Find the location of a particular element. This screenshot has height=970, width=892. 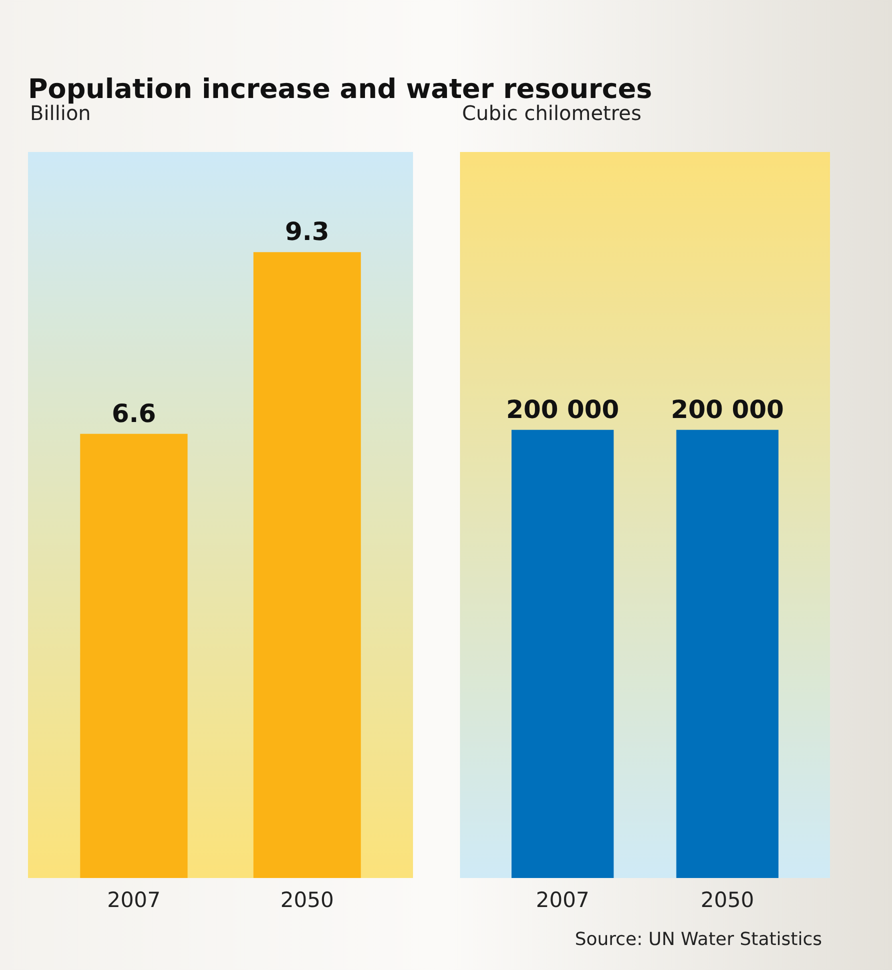

data-label: 6.6 is located at coordinates (134, 413).